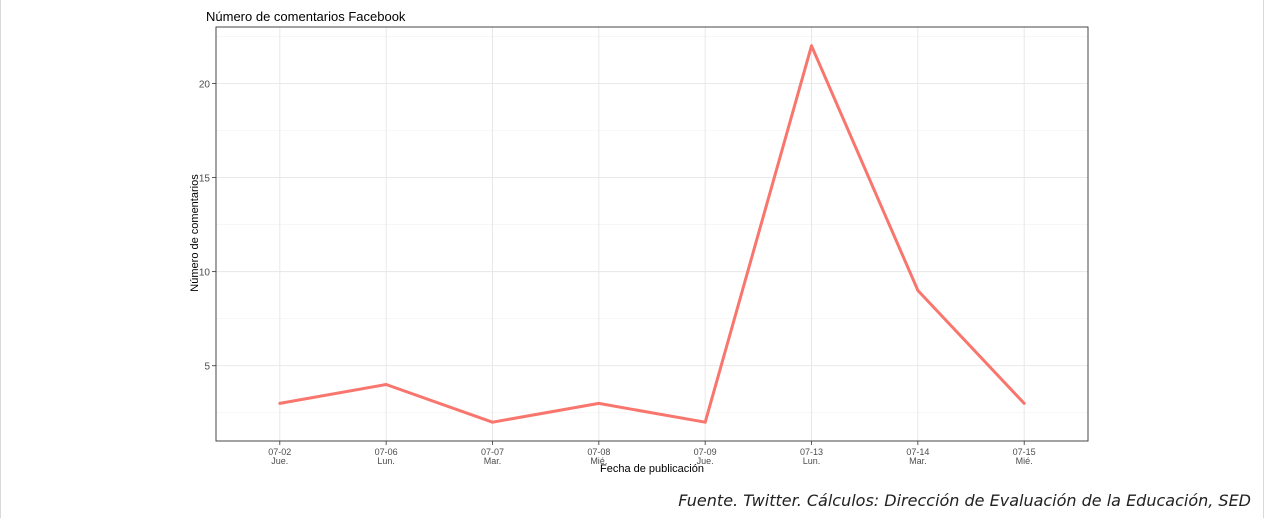  What do you see at coordinates (205, 84) in the screenshot?
I see `y-tick-label: 20` at bounding box center [205, 84].